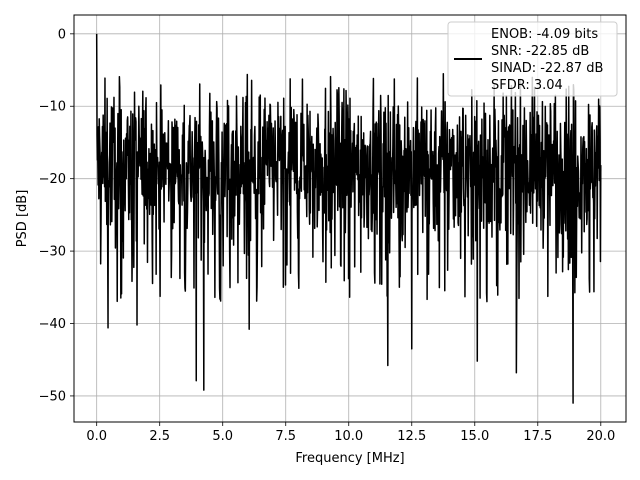 The height and width of the screenshot is (480, 640). What do you see at coordinates (474, 436) in the screenshot?
I see `x-tick-label: 15.0` at bounding box center [474, 436].